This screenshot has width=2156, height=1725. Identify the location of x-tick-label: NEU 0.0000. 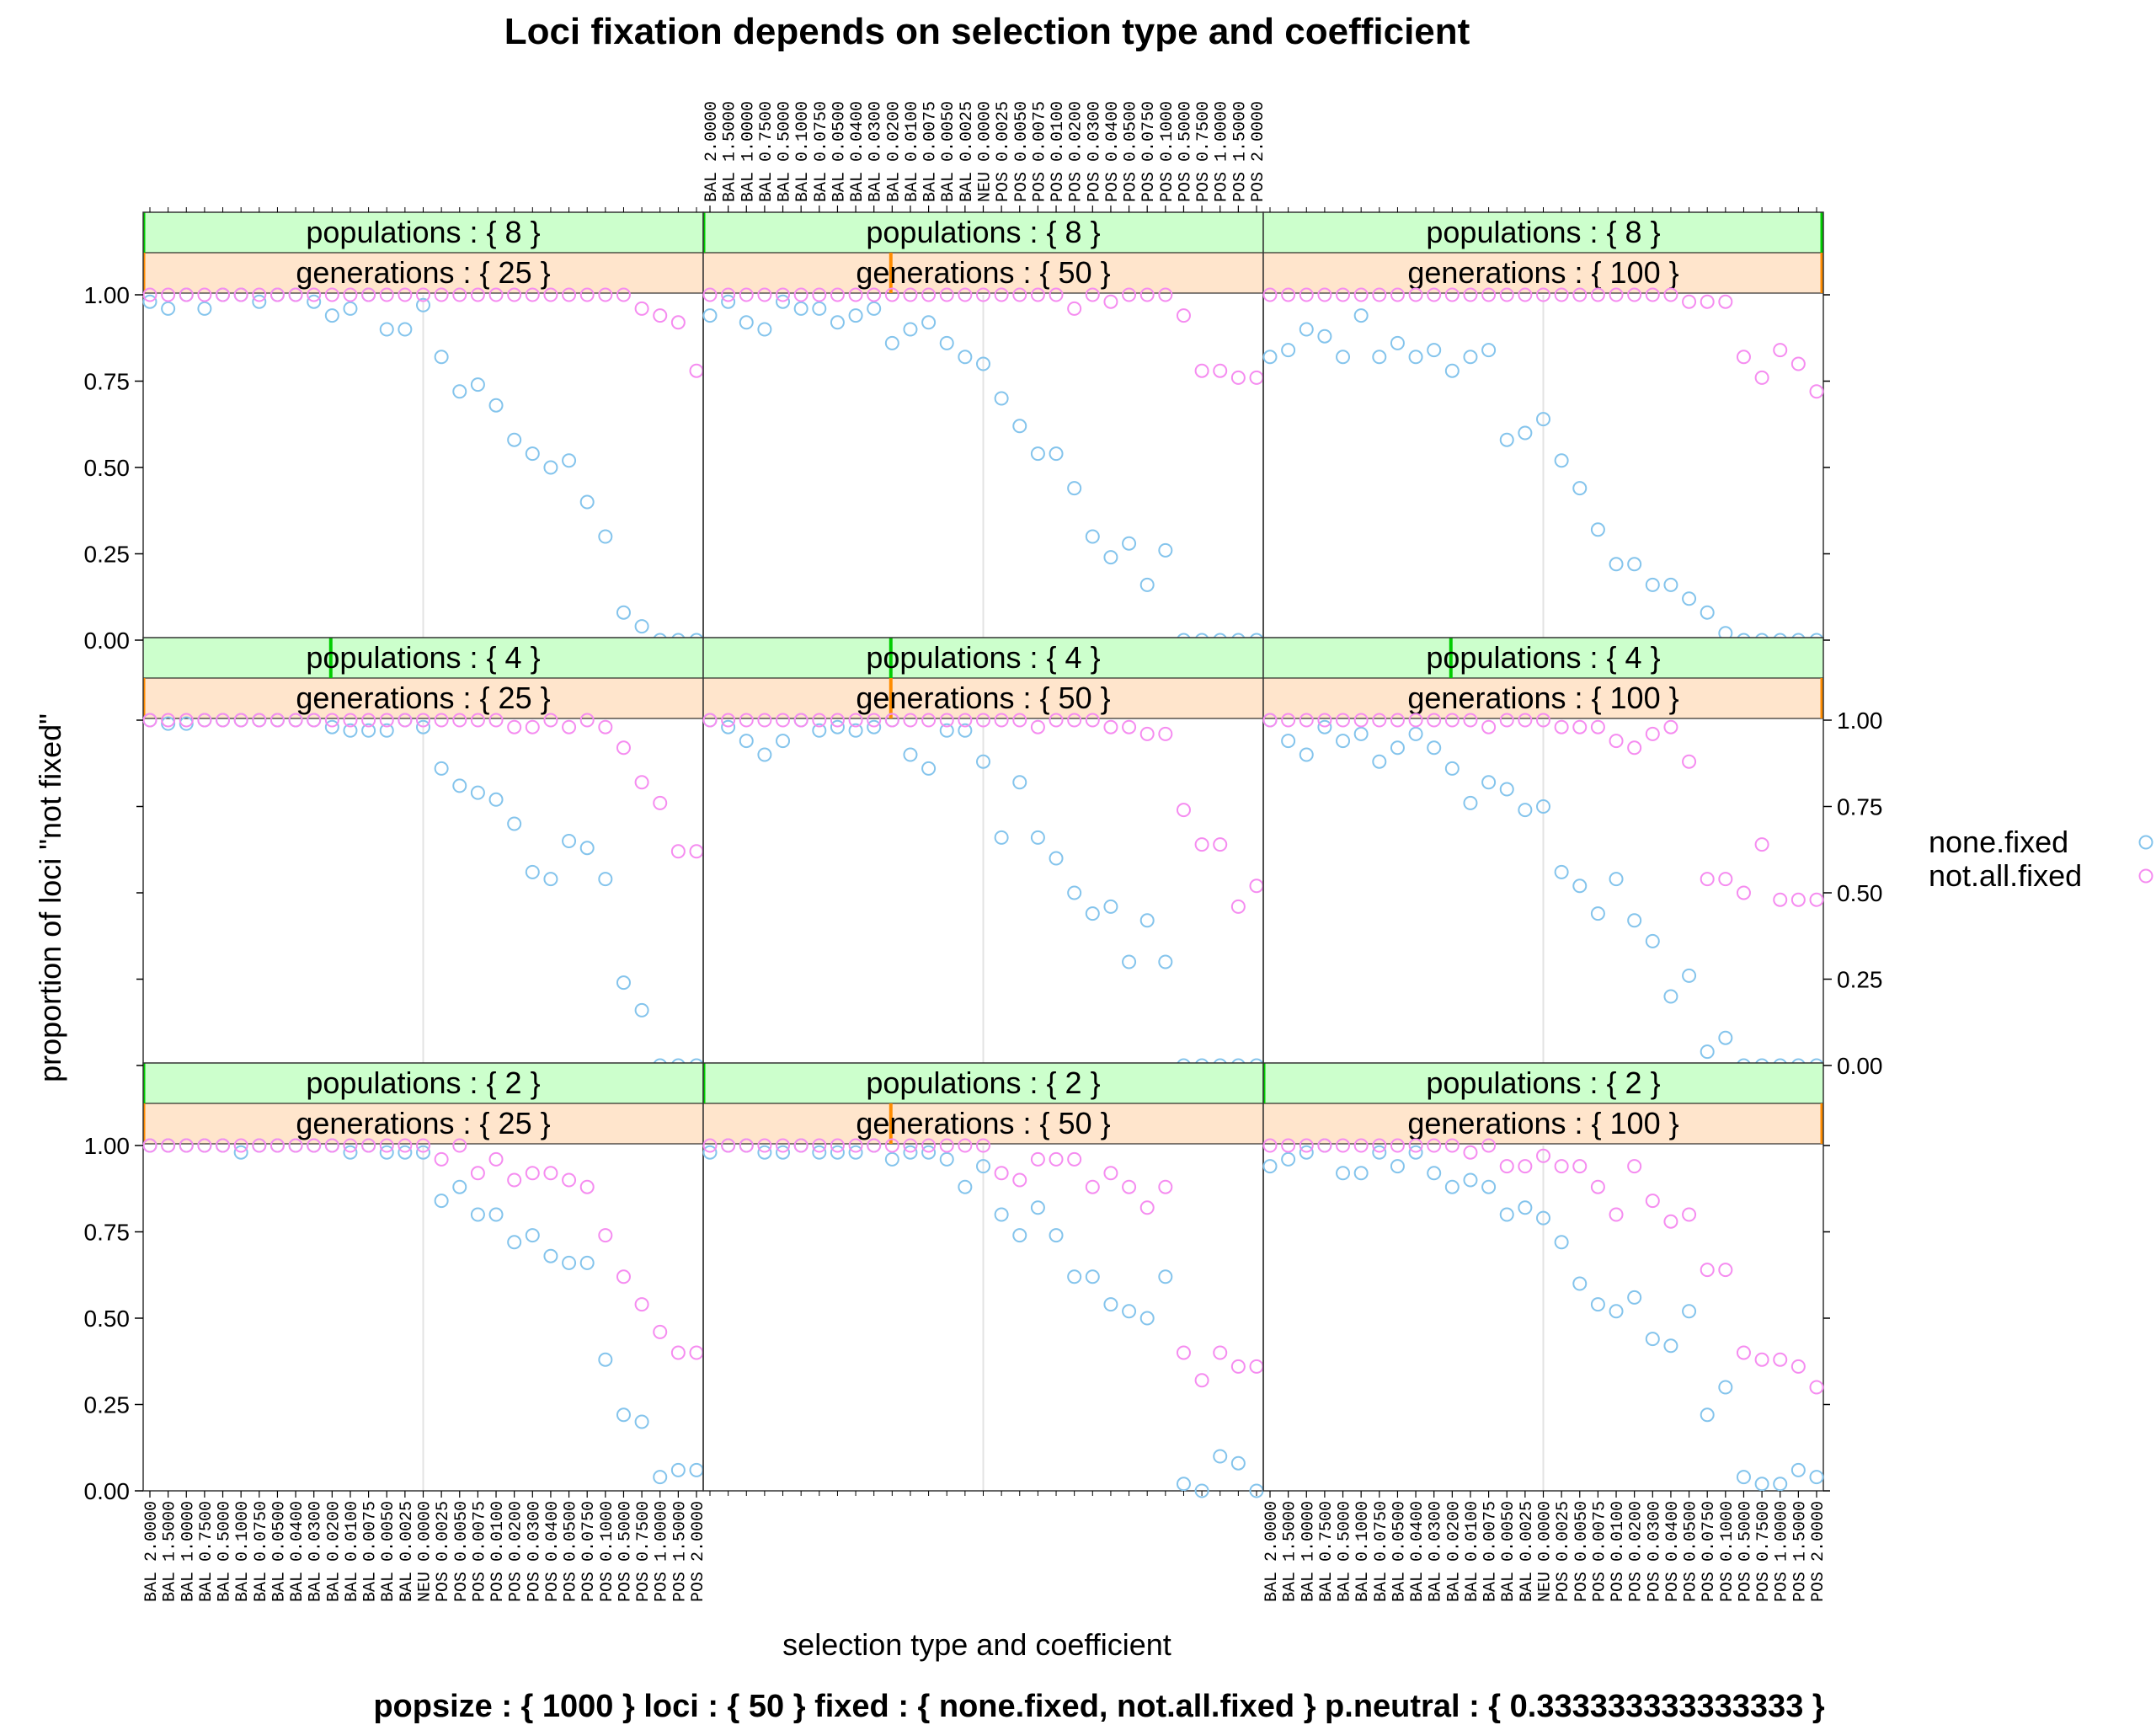
(425, 1551).